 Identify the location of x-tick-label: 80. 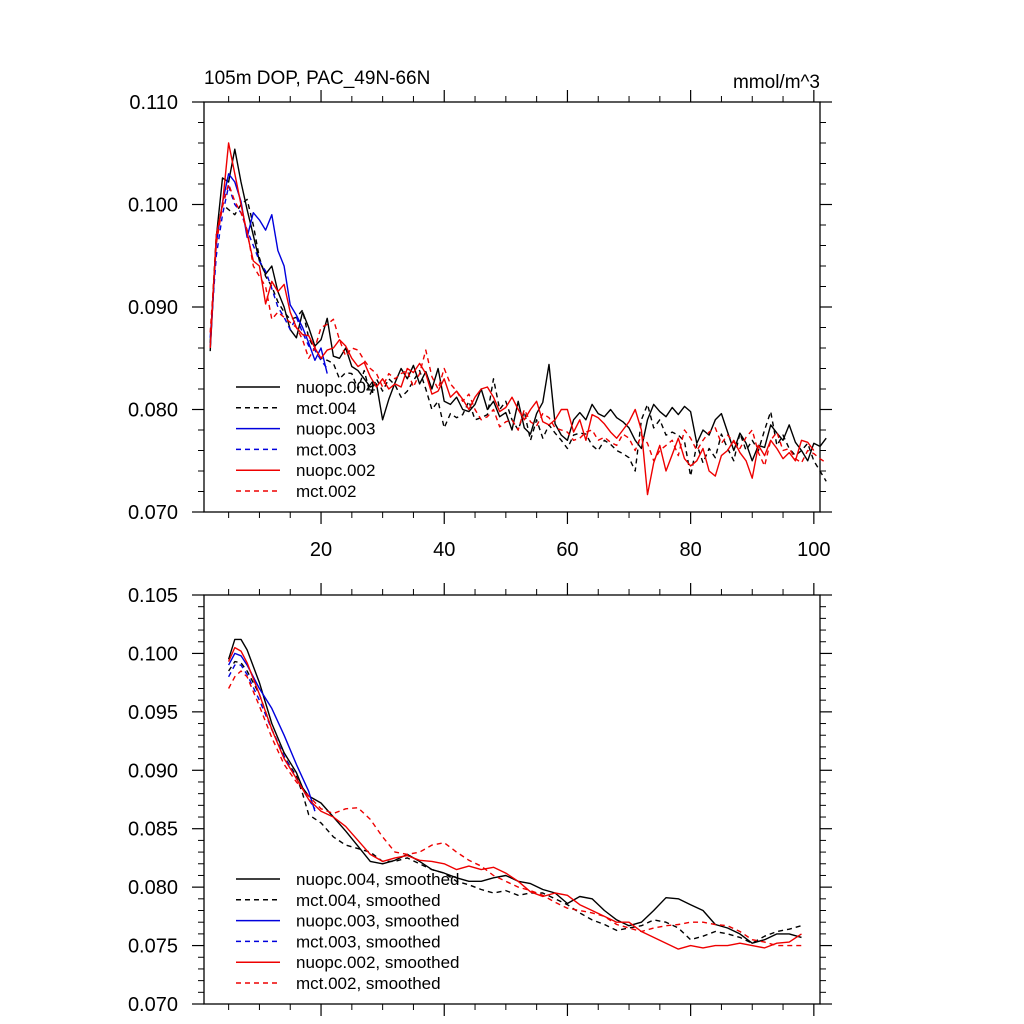
(691, 550).